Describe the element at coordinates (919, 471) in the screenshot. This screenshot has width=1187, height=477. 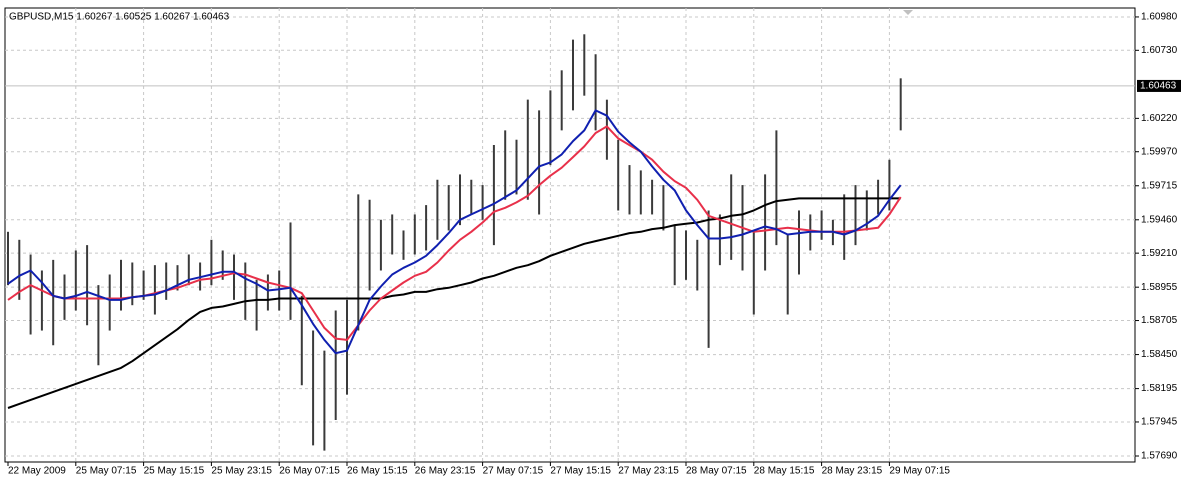
I see `x-tick-label: 29 May 07:15` at that location.